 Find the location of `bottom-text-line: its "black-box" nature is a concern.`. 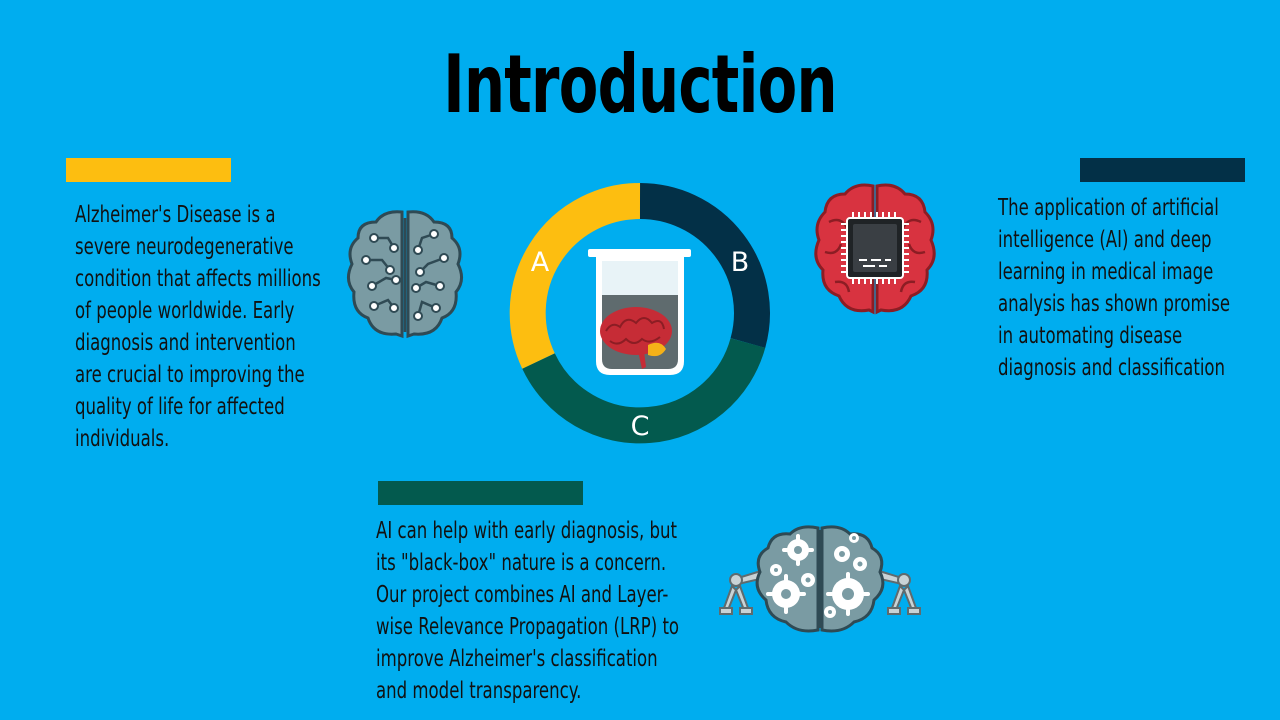

bottom-text-line: its "black-box" nature is a concern. is located at coordinates (521, 563).